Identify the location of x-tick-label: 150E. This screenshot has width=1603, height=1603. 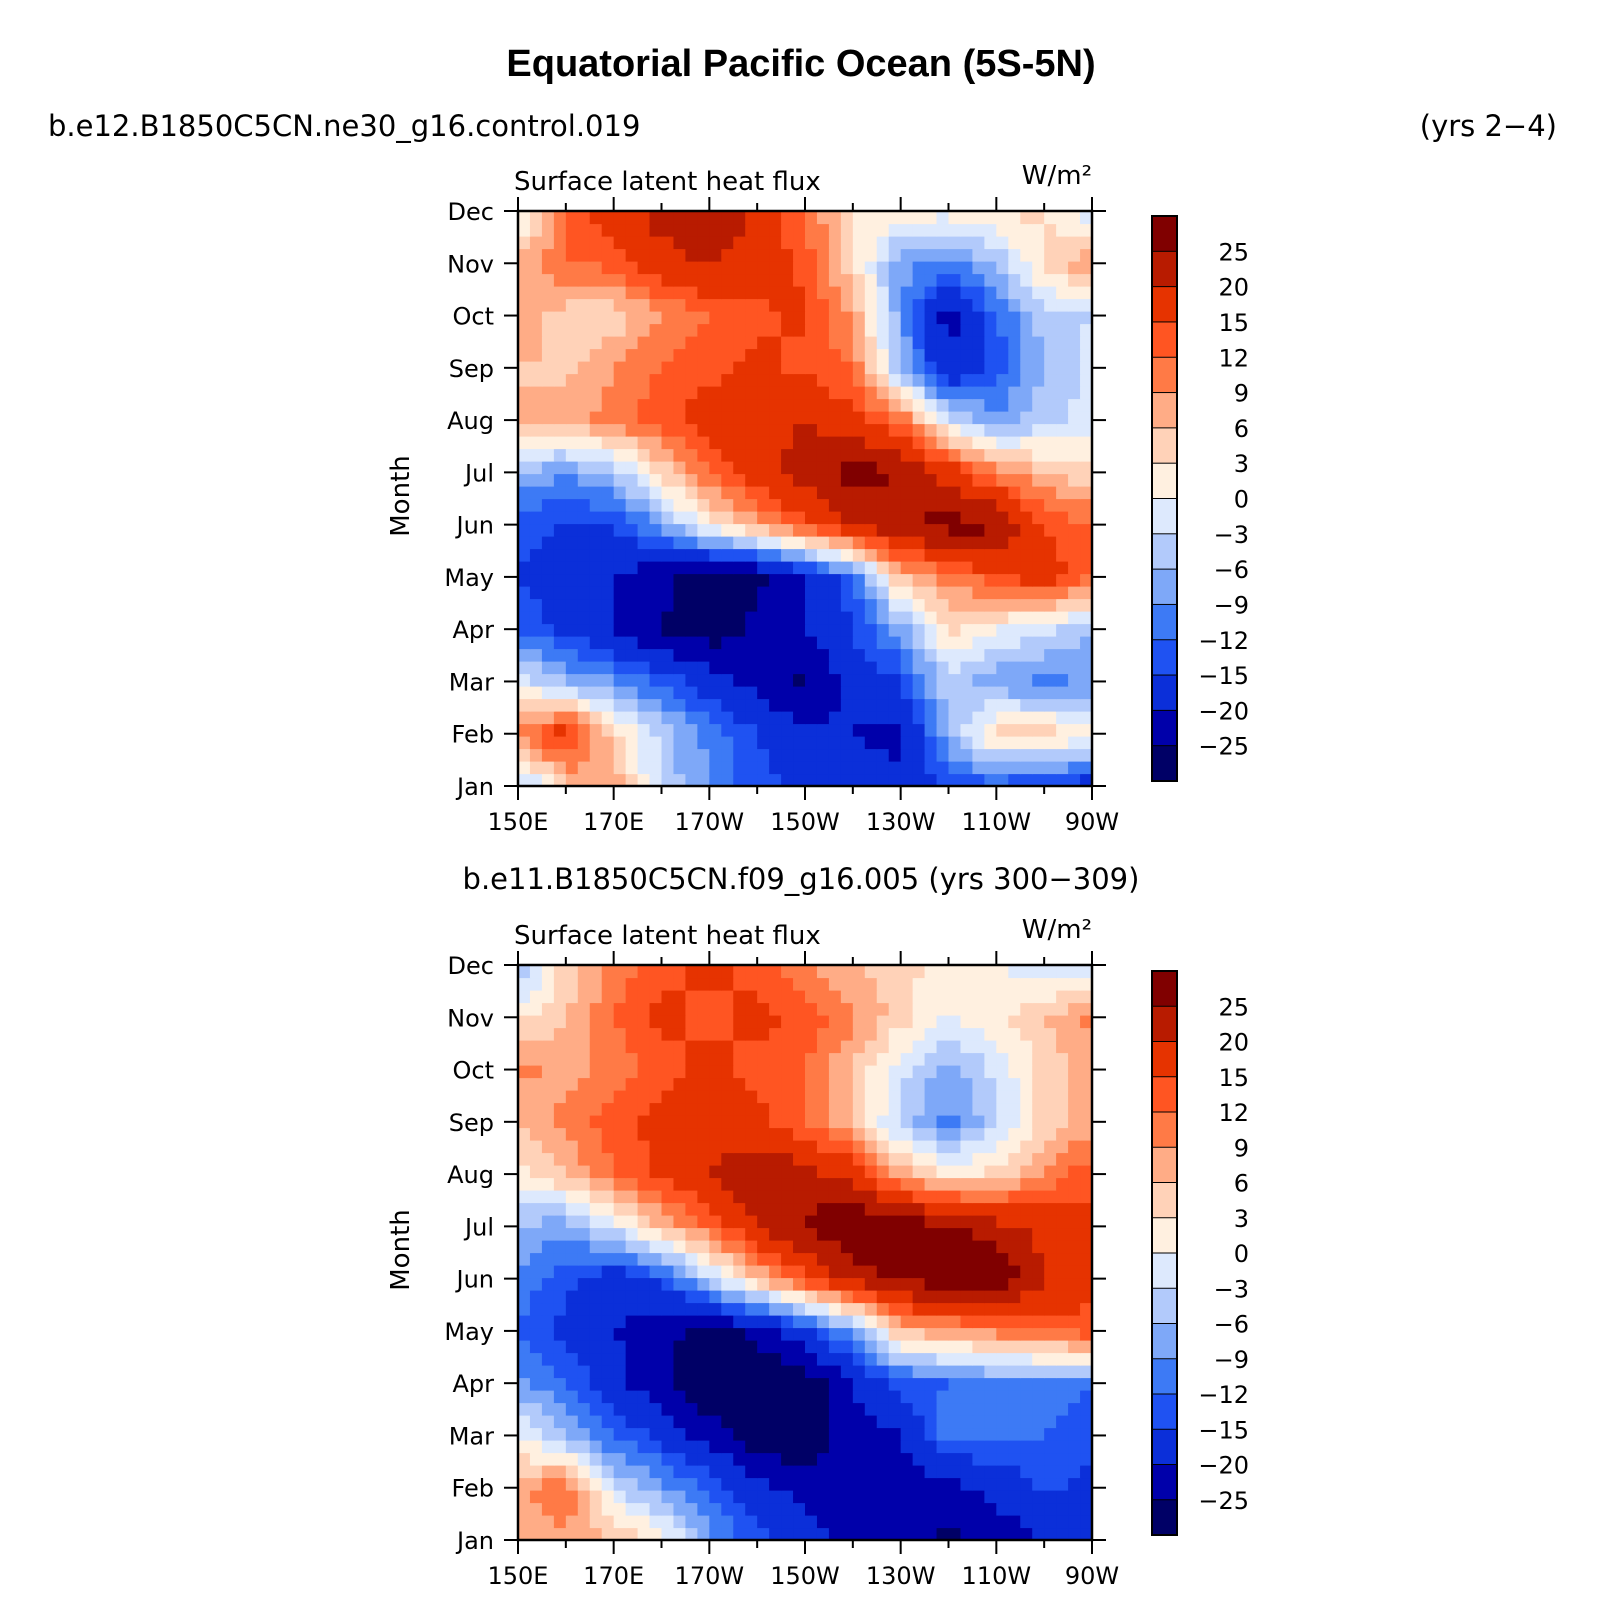
(518, 1576).